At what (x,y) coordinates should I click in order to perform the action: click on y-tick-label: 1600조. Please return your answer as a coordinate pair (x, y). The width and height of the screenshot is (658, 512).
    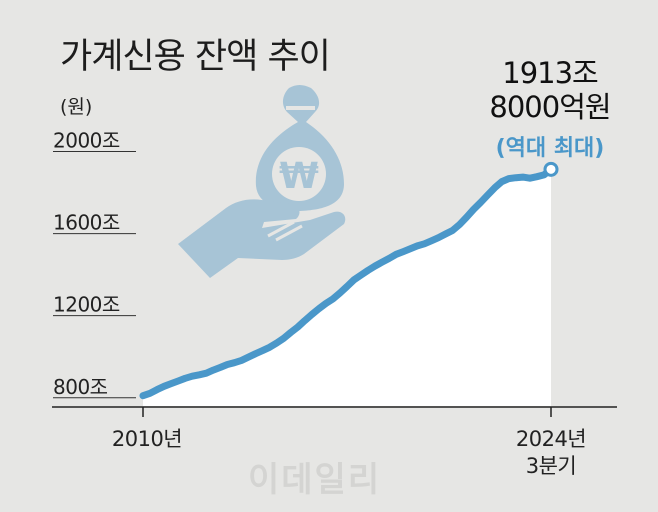
    Looking at the image, I should click on (86, 223).